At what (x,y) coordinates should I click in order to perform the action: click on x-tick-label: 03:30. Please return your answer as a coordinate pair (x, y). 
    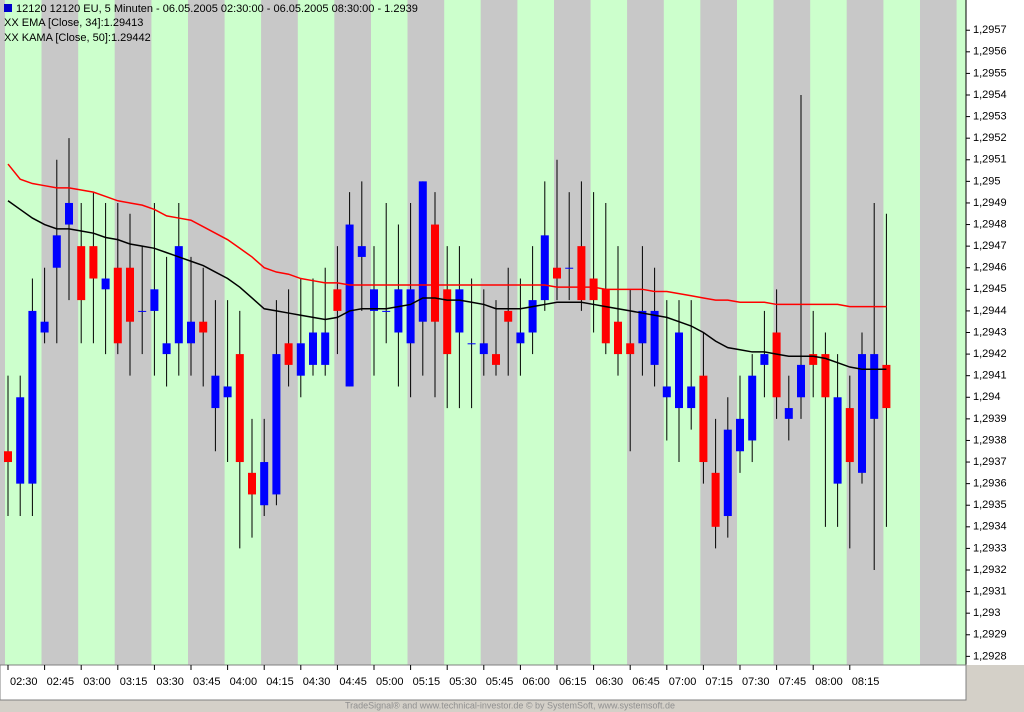
    Looking at the image, I should click on (170, 682).